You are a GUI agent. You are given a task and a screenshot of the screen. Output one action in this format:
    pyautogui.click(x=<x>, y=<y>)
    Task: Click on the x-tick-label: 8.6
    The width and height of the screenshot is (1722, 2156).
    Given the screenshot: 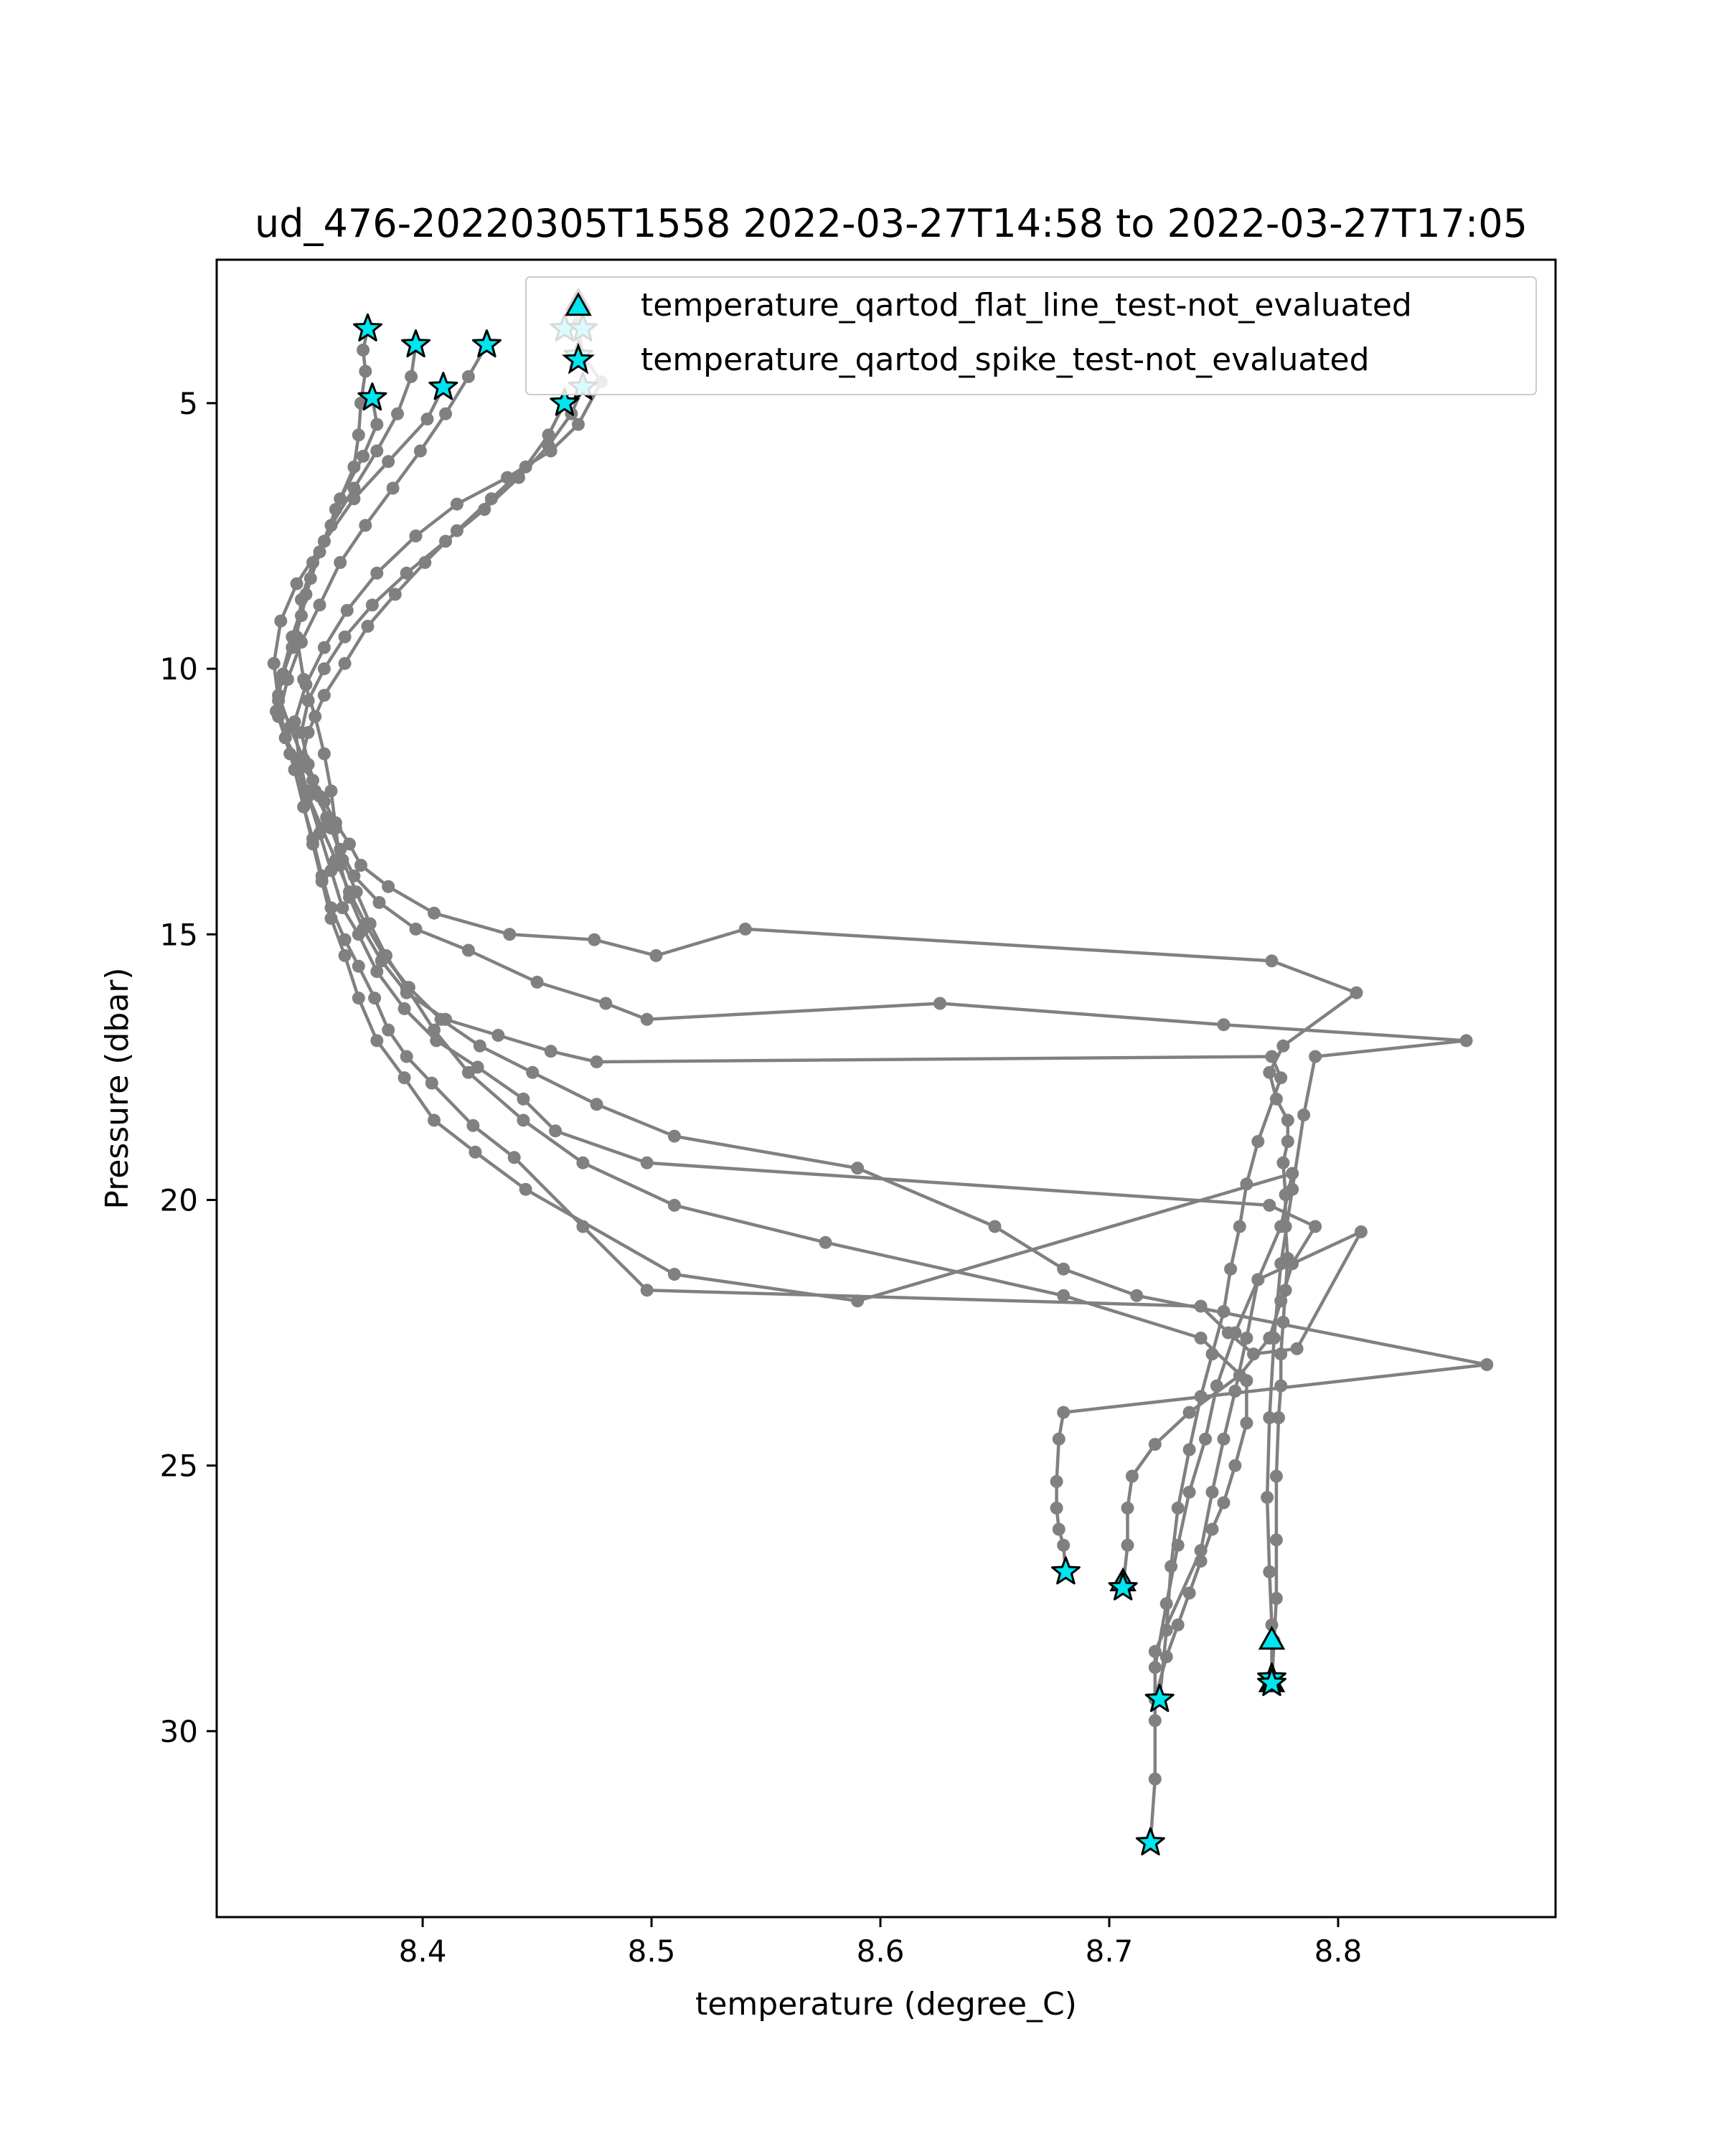 What is the action you would take?
    pyautogui.click(x=881, y=1952)
    